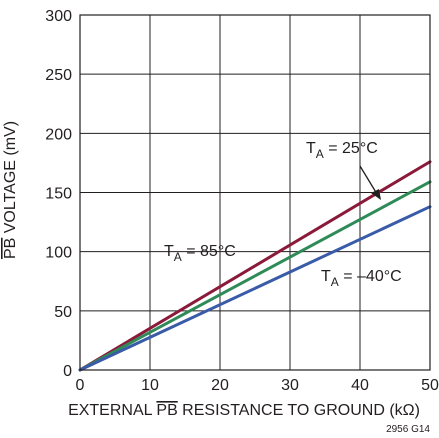 This screenshot has height=438, width=439. I want to click on y-tick-labels: 0 50 100 150 200 250 300, so click(58, 194).